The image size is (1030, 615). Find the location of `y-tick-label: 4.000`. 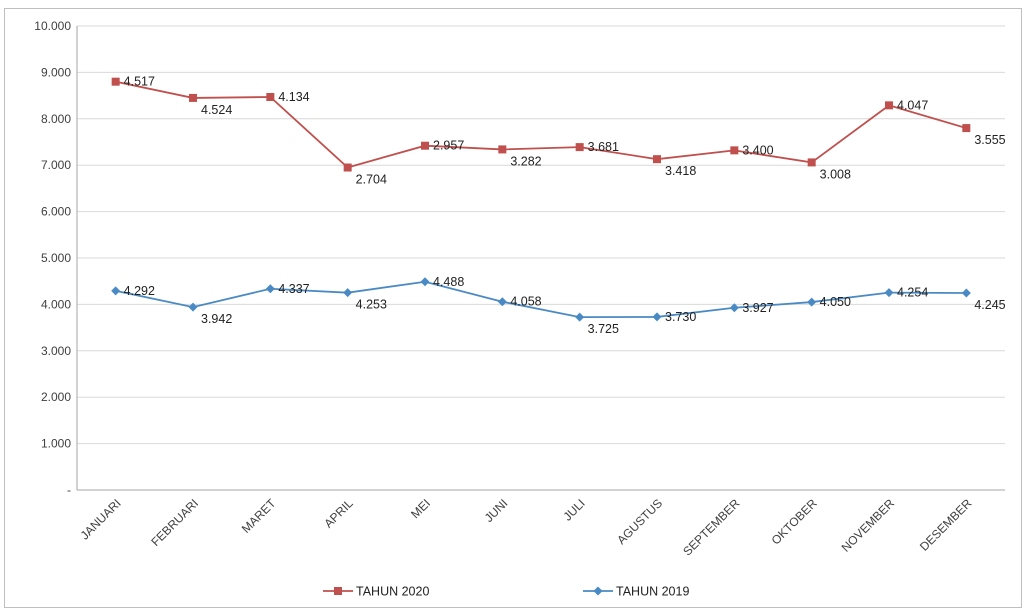

y-tick-label: 4.000 is located at coordinates (56, 304).